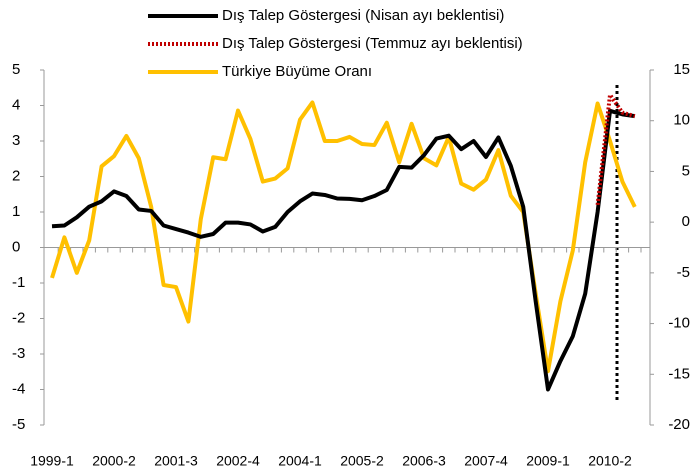  I want to click on y-tick-label: 0, so click(16, 246).